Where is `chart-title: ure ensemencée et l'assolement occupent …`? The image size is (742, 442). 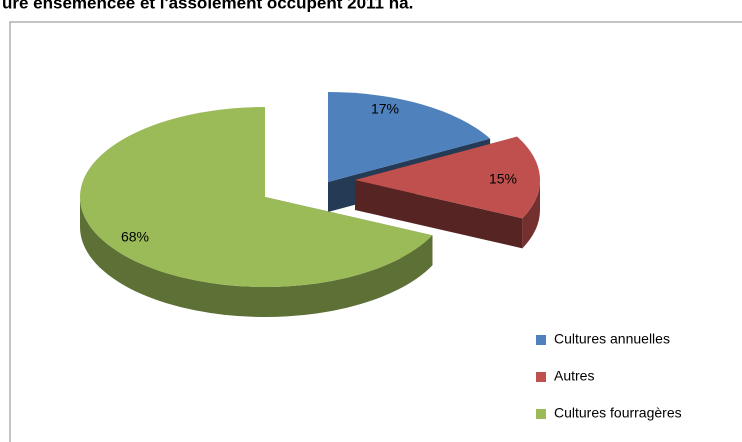 chart-title: ure ensemencée et l'assolement occupent … is located at coordinates (207, 6).